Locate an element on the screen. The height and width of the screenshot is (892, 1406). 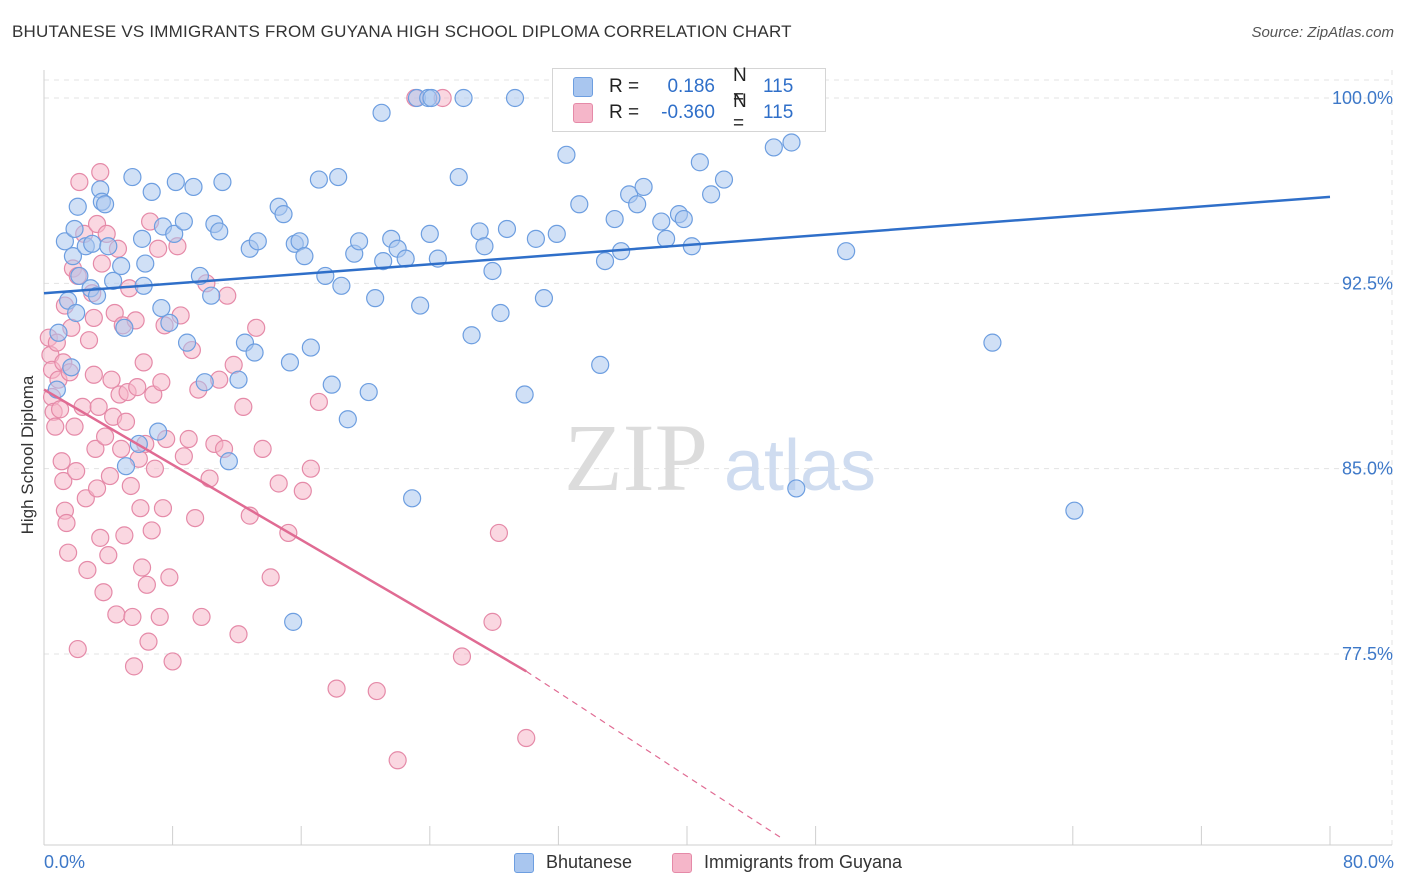
y-tick-label-1: 85.0% is located at coordinates (1367, 469).